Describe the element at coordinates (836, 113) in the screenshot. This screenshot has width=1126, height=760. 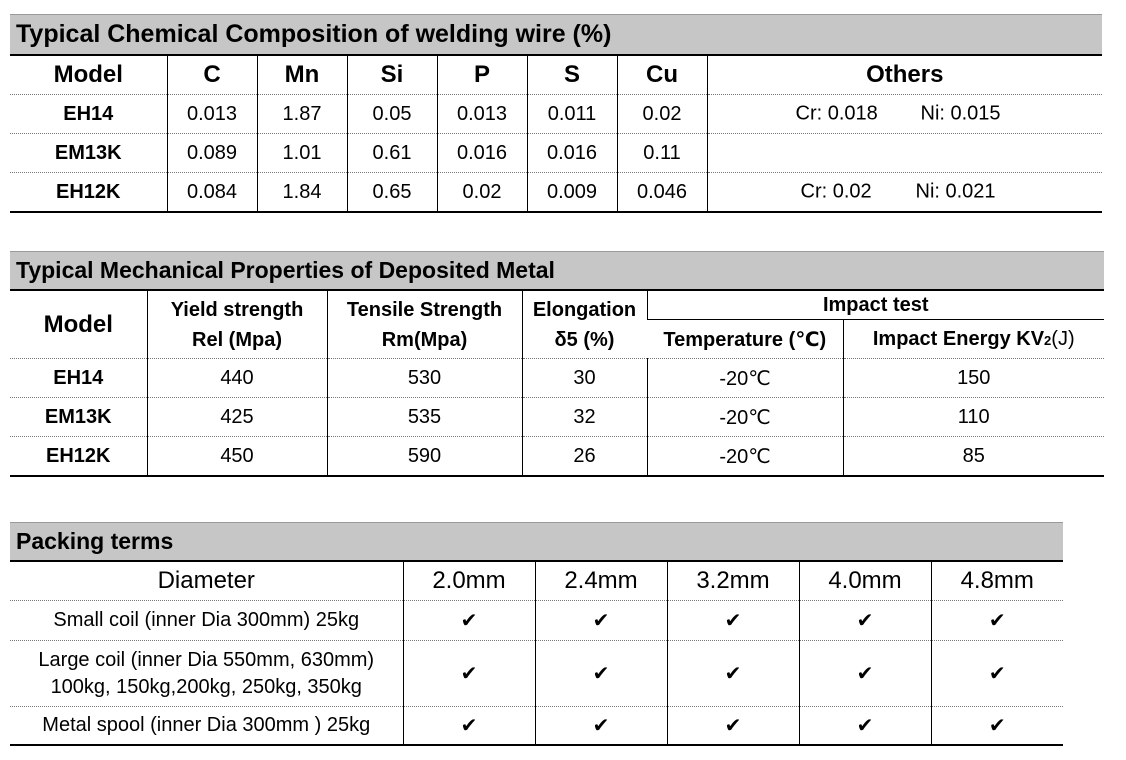
I see `others-cr: Cr: 0.018` at that location.